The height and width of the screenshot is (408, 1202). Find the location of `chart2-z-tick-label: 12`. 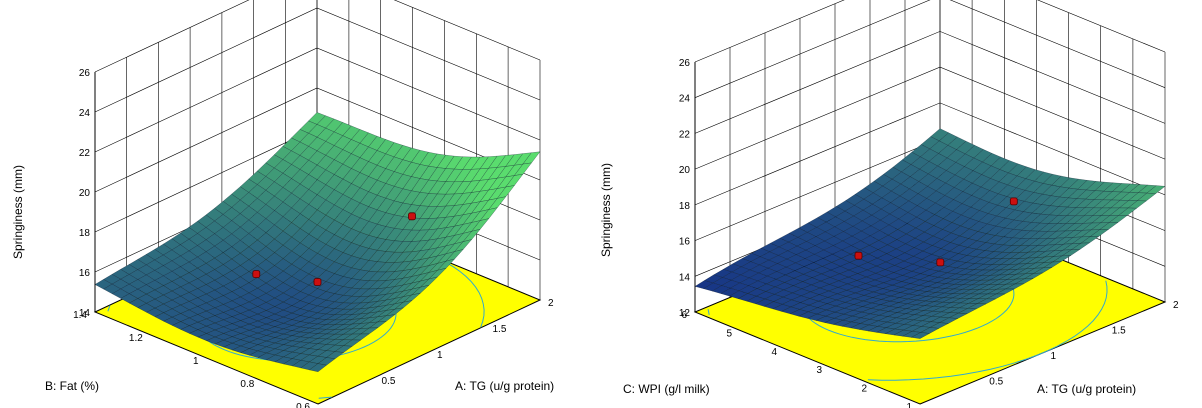

chart2-z-tick-label: 12 is located at coordinates (685, 313).